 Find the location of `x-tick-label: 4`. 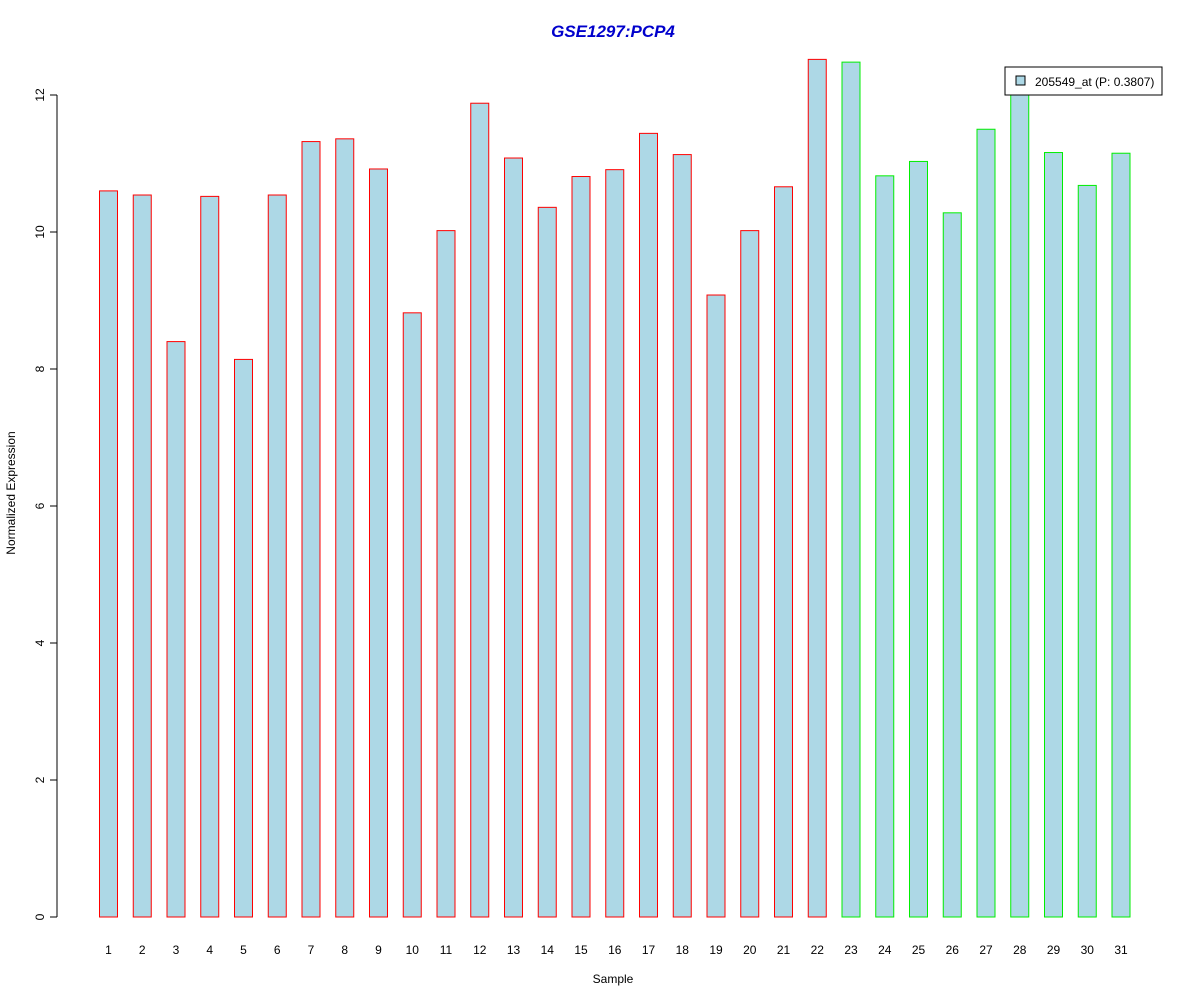

x-tick-label: 4 is located at coordinates (209, 950).